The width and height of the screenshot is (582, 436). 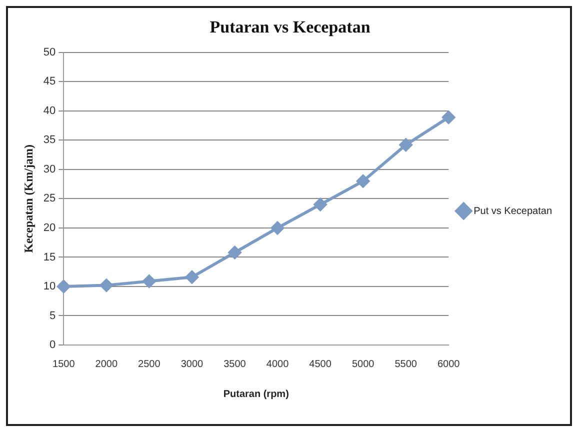 I want to click on y-tick-label: 5, so click(x=53, y=316).